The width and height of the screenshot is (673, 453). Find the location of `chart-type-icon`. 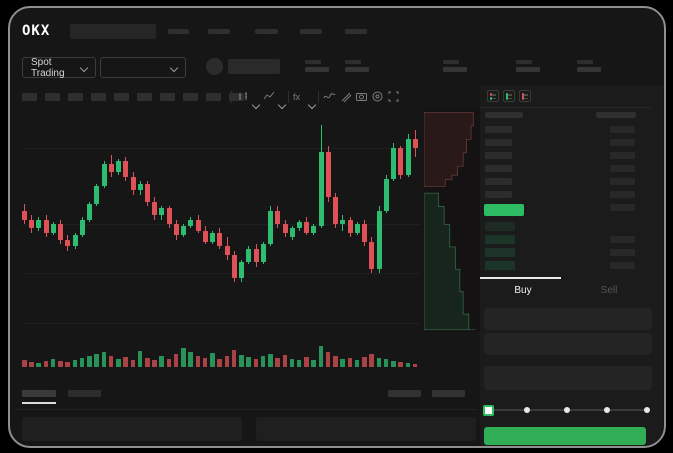

chart-type-icon is located at coordinates (243, 96).